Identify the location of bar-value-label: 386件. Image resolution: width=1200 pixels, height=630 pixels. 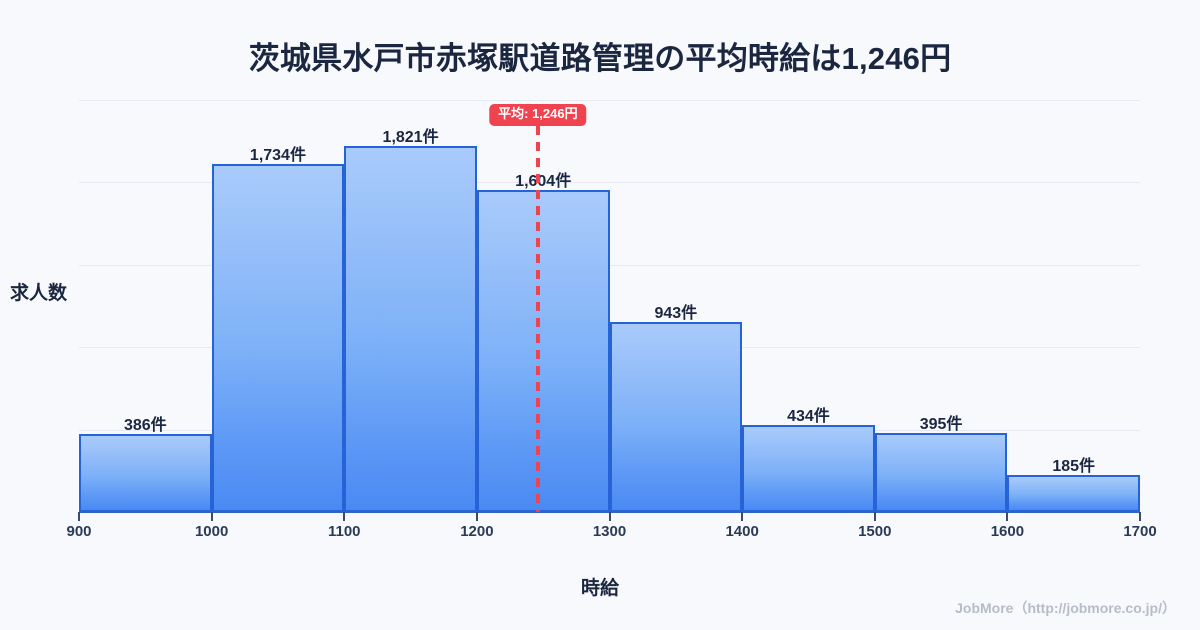
(145, 426).